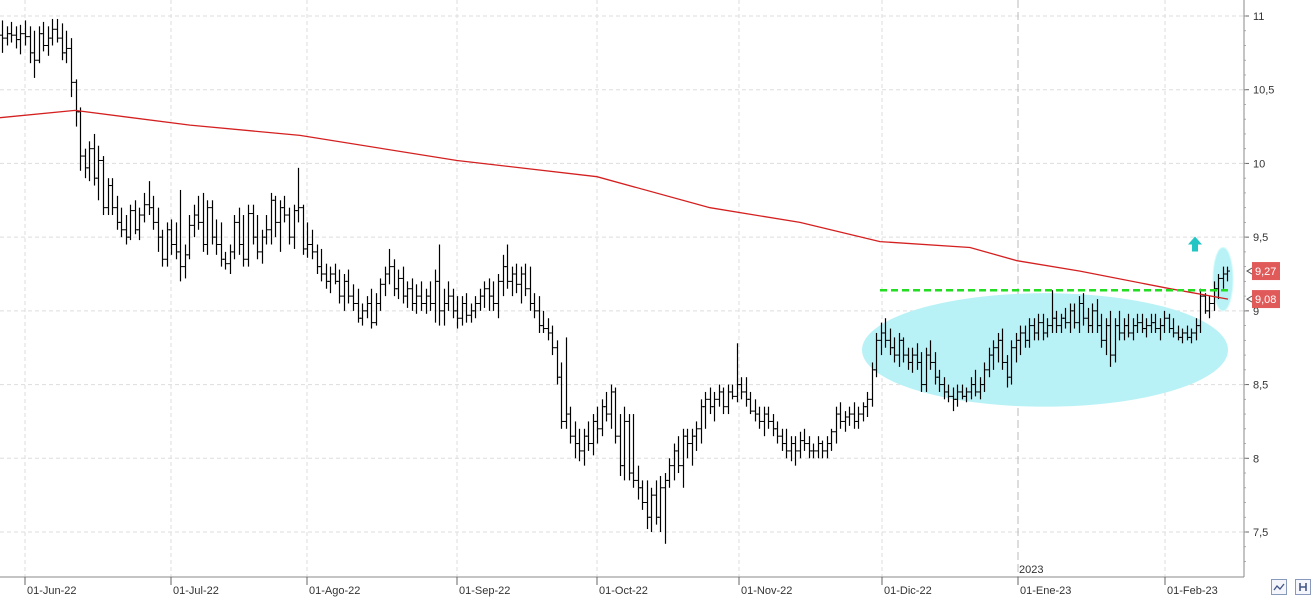  Describe the element at coordinates (1249, 299) in the screenshot. I see `price-tag-pointer` at that location.